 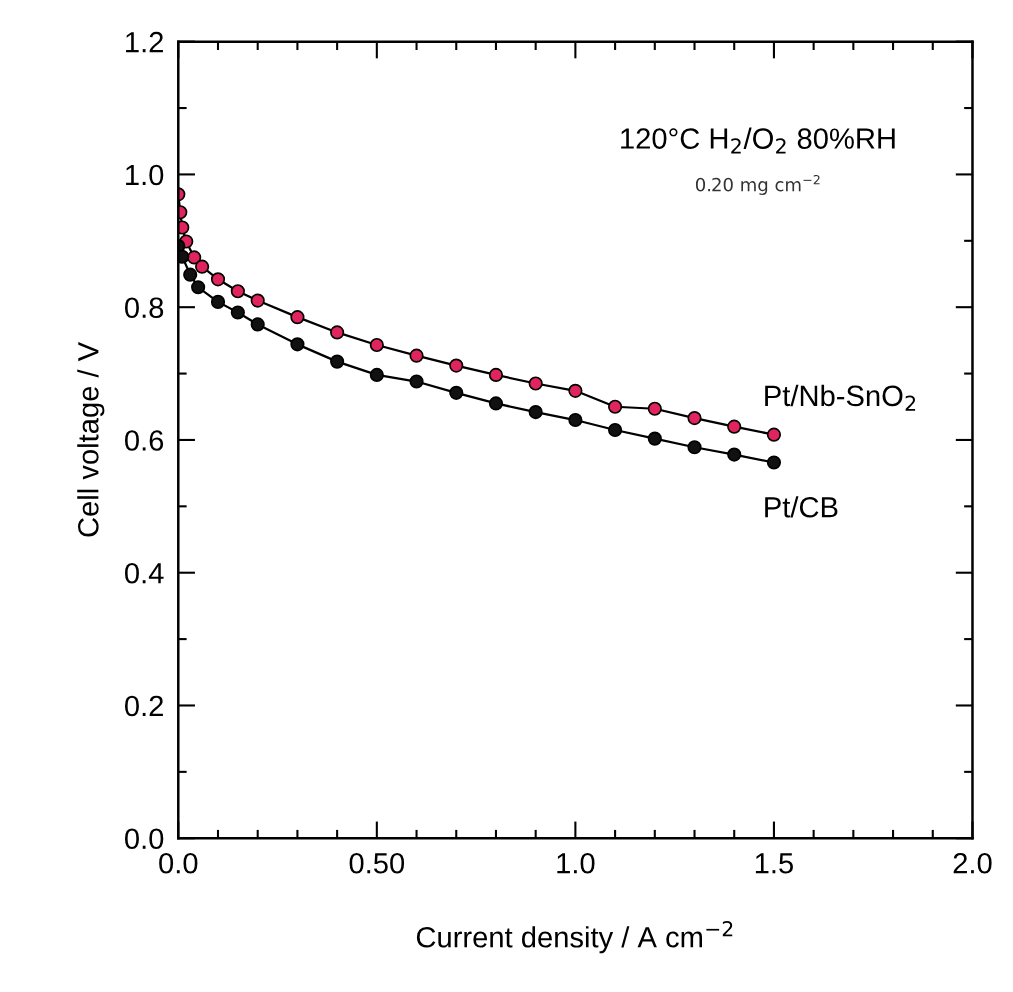 I want to click on x-tick-label: 0.50, so click(x=377, y=863).